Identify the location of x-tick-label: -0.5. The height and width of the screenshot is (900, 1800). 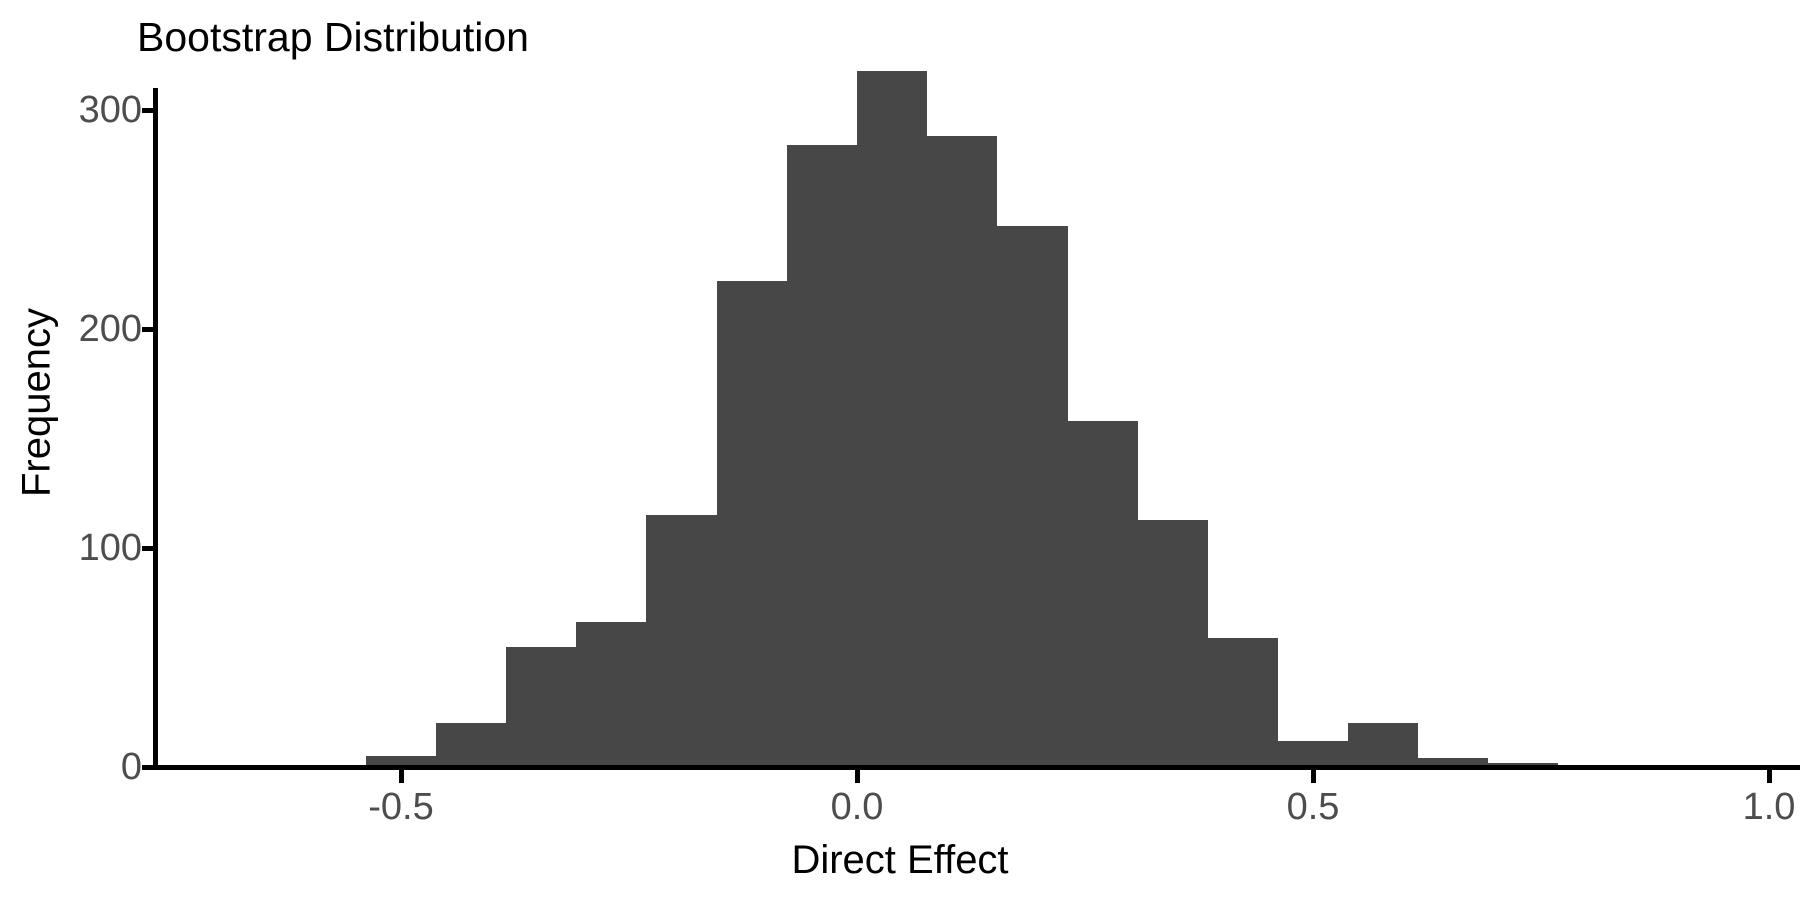
(401, 807).